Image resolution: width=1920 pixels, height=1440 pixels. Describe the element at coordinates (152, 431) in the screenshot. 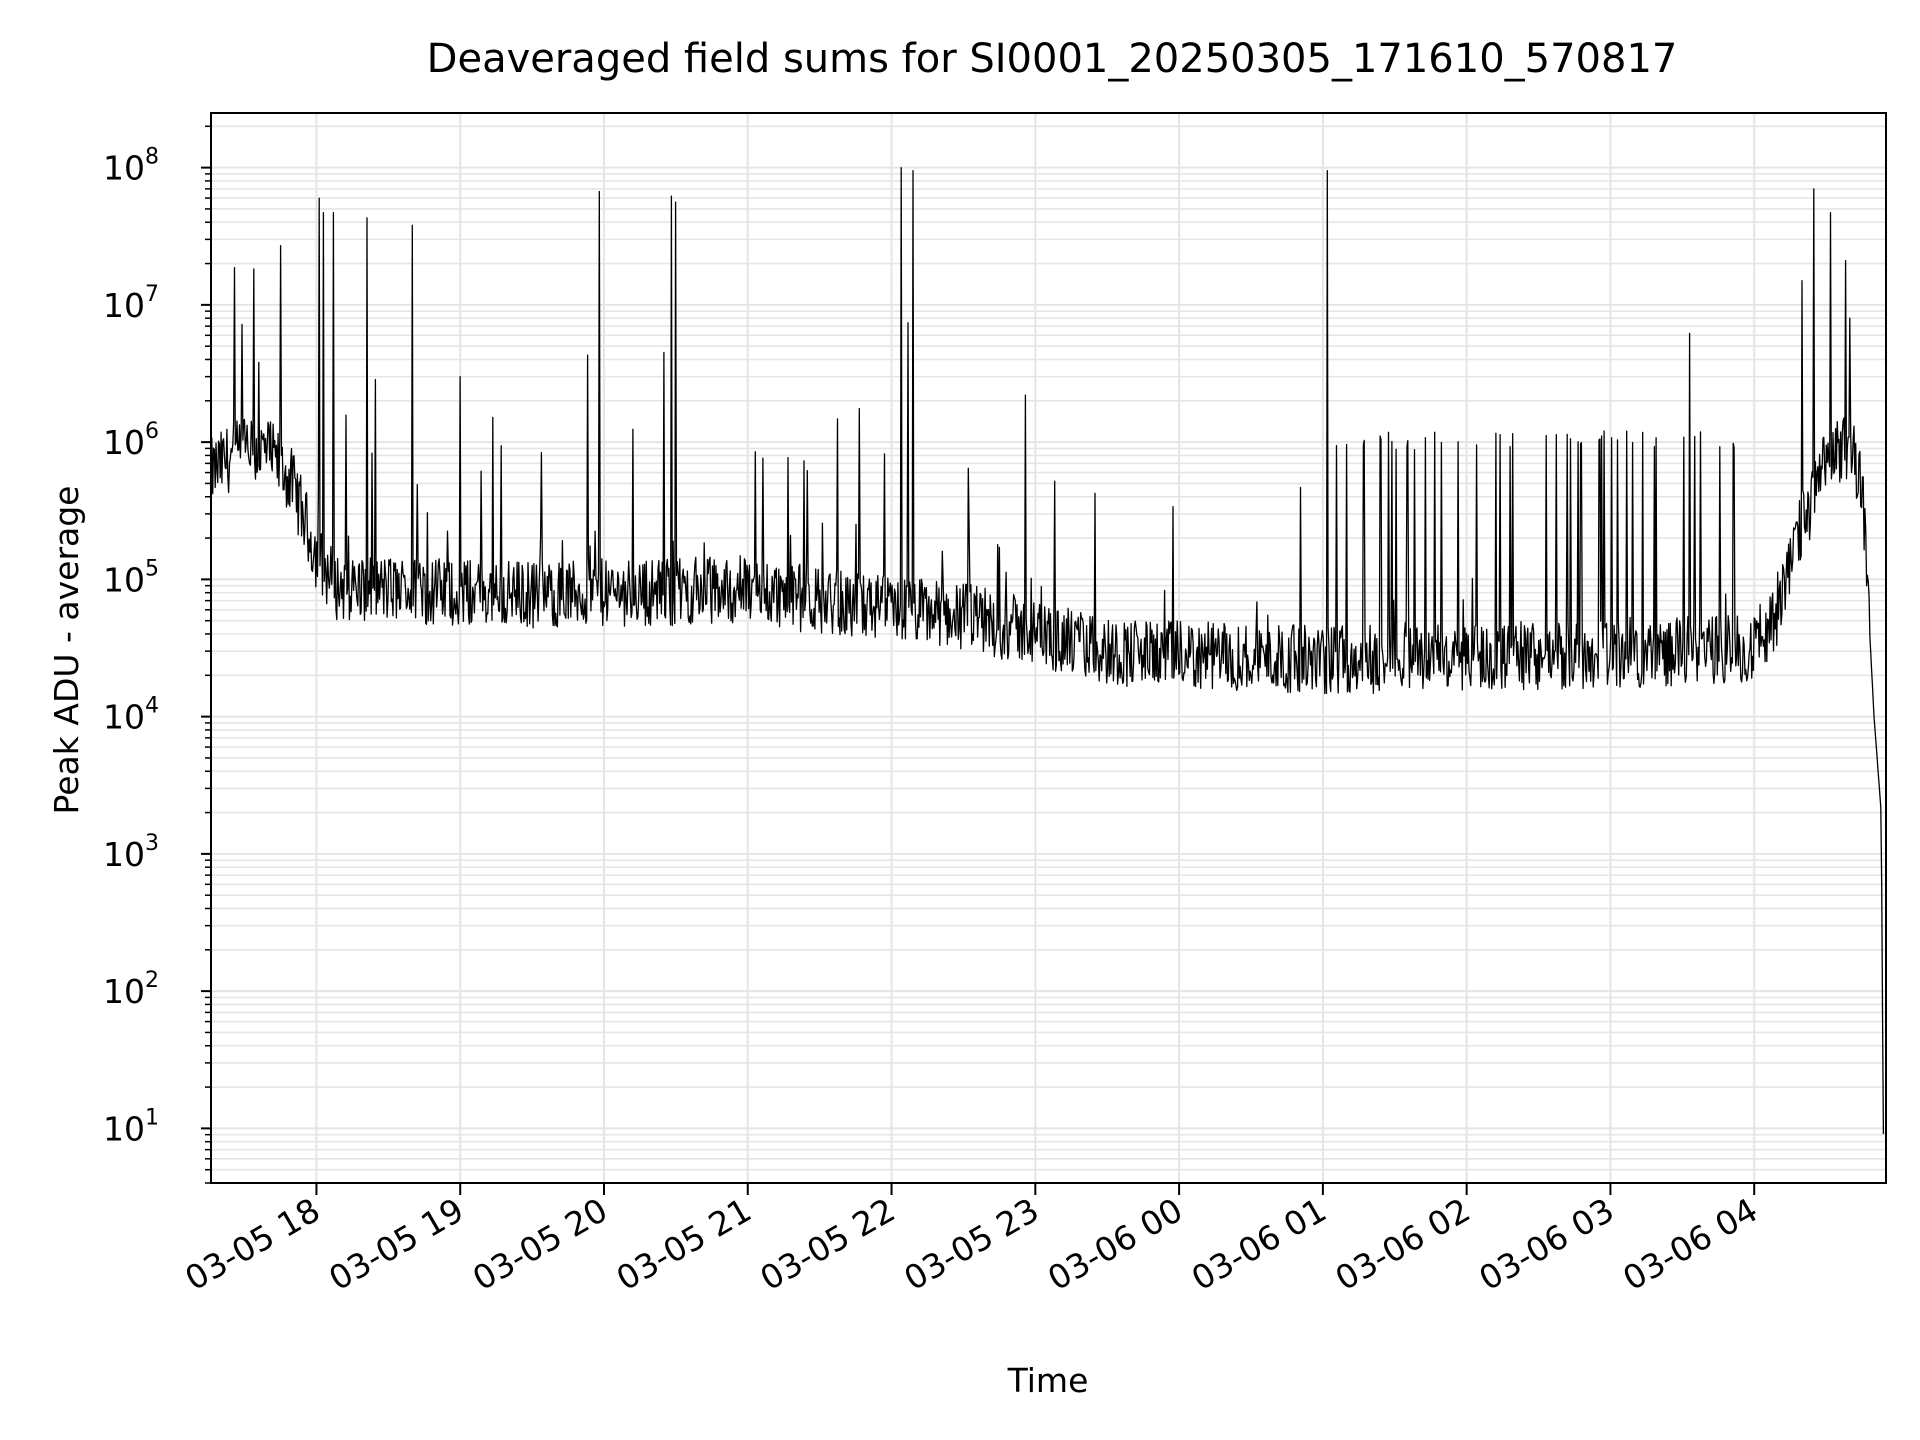

I see `y-tick-exponent: 6` at that location.